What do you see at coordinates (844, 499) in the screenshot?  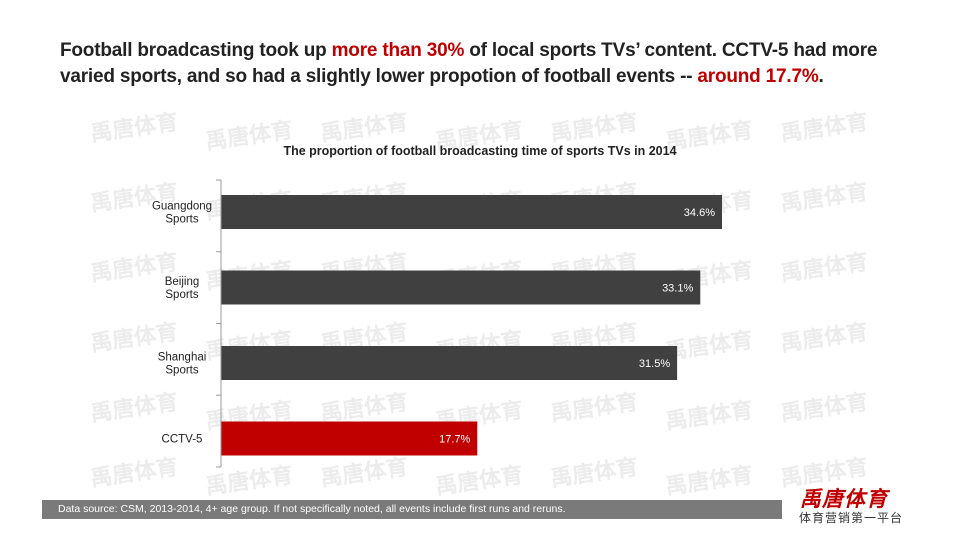 I see `brand-logo: 禹唐体育` at bounding box center [844, 499].